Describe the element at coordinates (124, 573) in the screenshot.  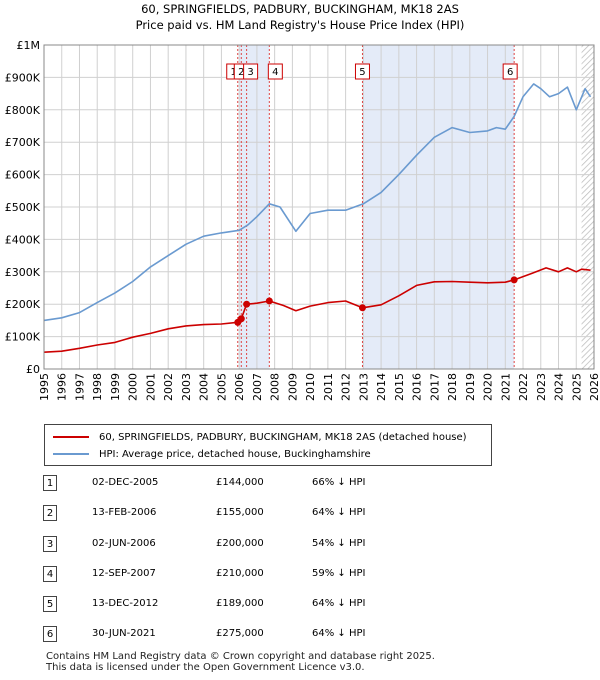
I see `sale-date: 12-SEP-2007` at that location.